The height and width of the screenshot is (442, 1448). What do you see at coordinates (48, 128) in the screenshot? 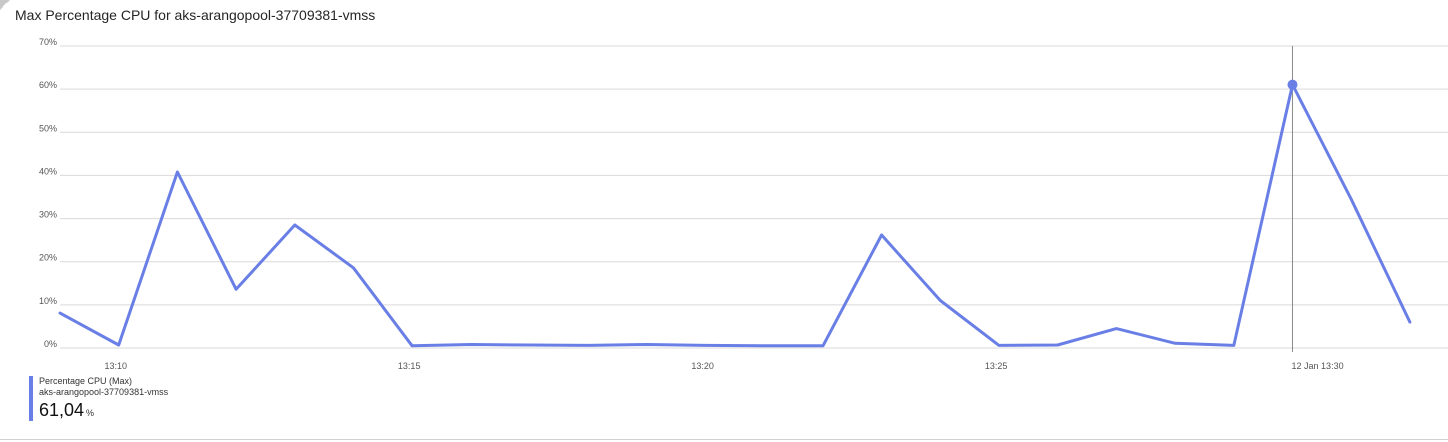
I see `y-tick-label: 50%` at bounding box center [48, 128].